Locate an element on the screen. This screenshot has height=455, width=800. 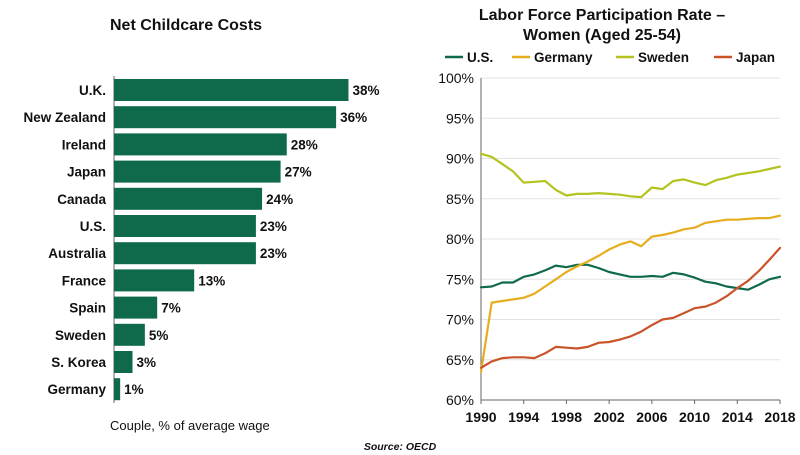
x-tick-label: 2018 is located at coordinates (779, 417).